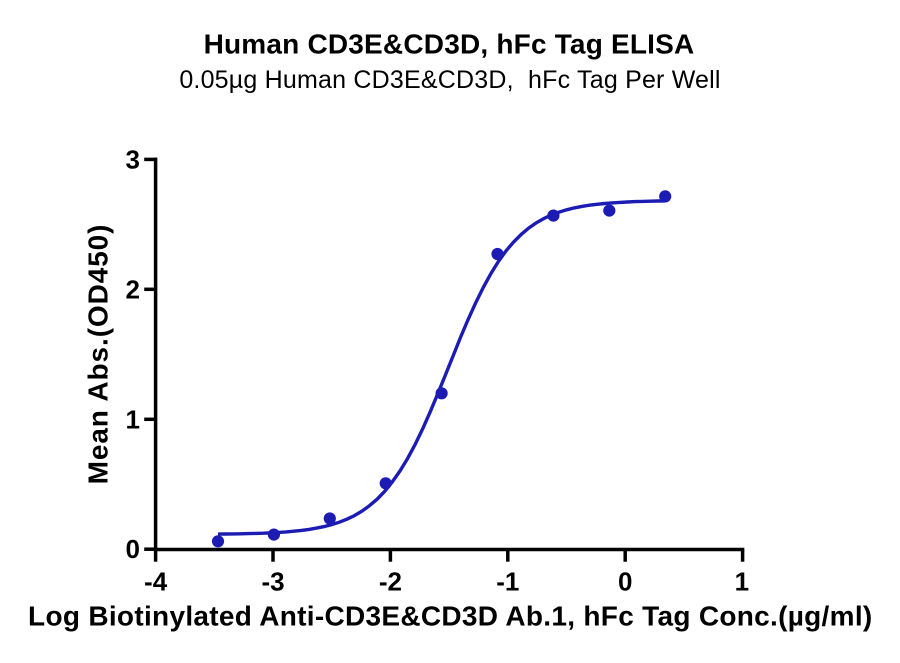 The width and height of the screenshot is (900, 663). What do you see at coordinates (449, 44) in the screenshot?
I see `svg-text: Human CD3E&CD3D, hFc Tag ELISA` at bounding box center [449, 44].